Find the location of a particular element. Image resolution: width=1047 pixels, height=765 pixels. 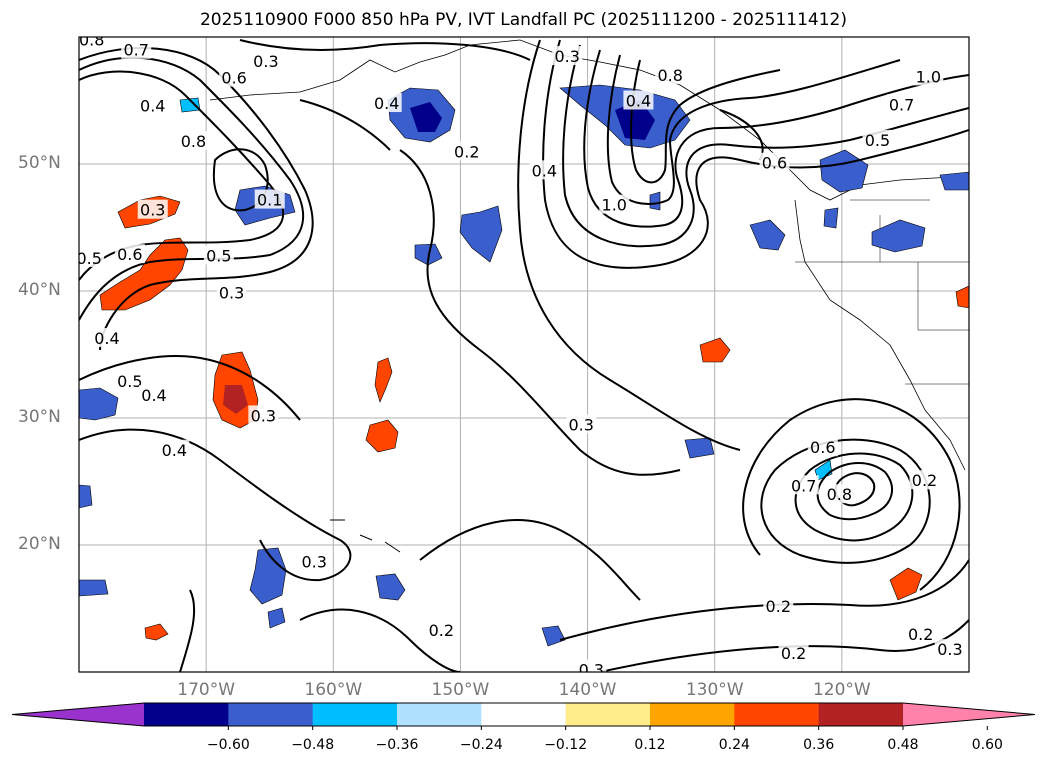

lat-tick-label: 40°N is located at coordinates (39, 290).